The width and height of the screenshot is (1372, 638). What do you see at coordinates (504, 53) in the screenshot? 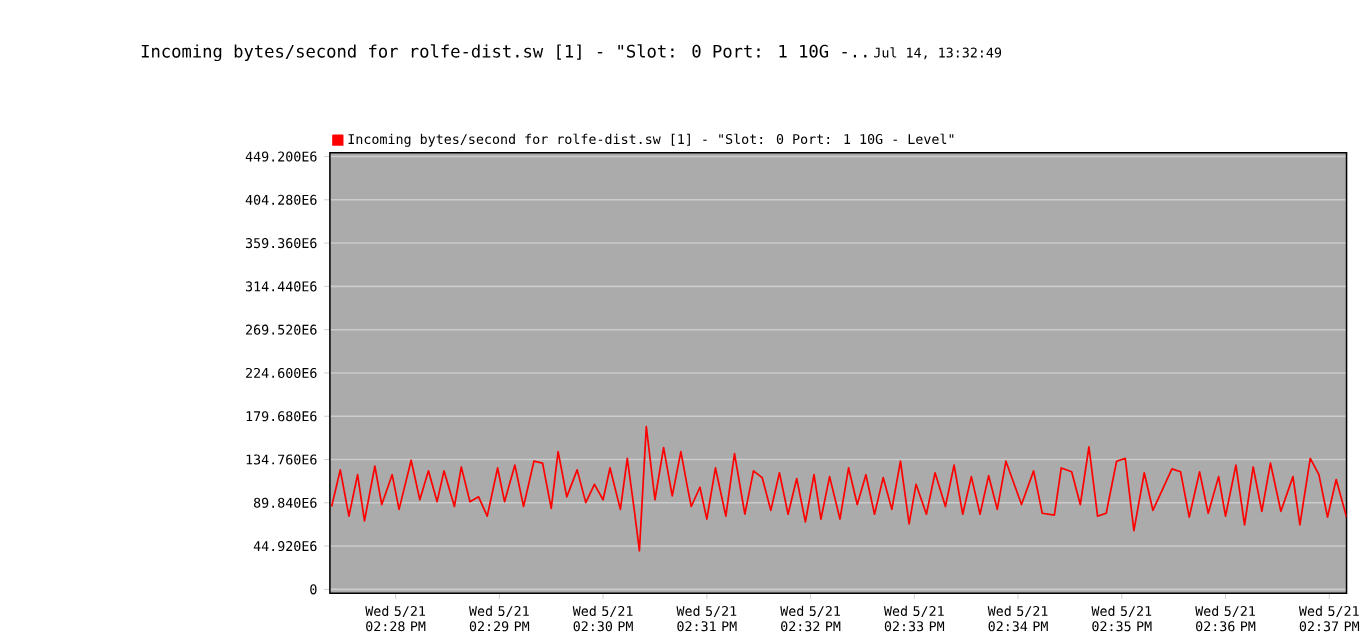
I see `chart-title: Incoming bytes/second for rolfe-dist.sw [1] - "Slot: 0 Port: 1 10G -..` at bounding box center [504, 53].